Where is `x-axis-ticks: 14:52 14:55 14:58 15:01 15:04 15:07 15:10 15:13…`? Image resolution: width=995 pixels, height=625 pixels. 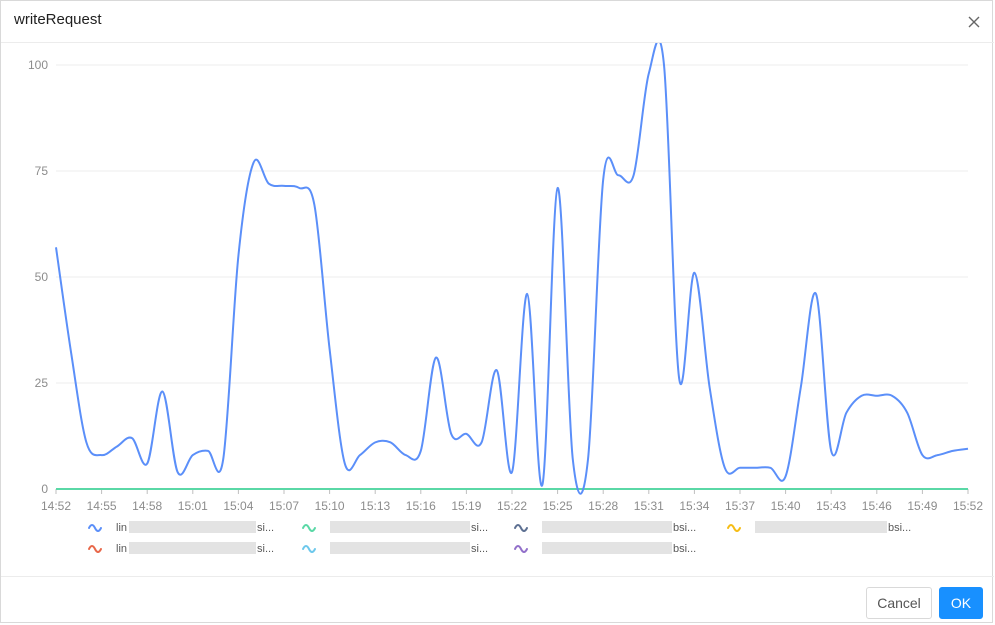
x-axis-ticks: 14:52 14:55 14:58 15:01 15:04 15:07 15:10 15:13… is located at coordinates (512, 501).